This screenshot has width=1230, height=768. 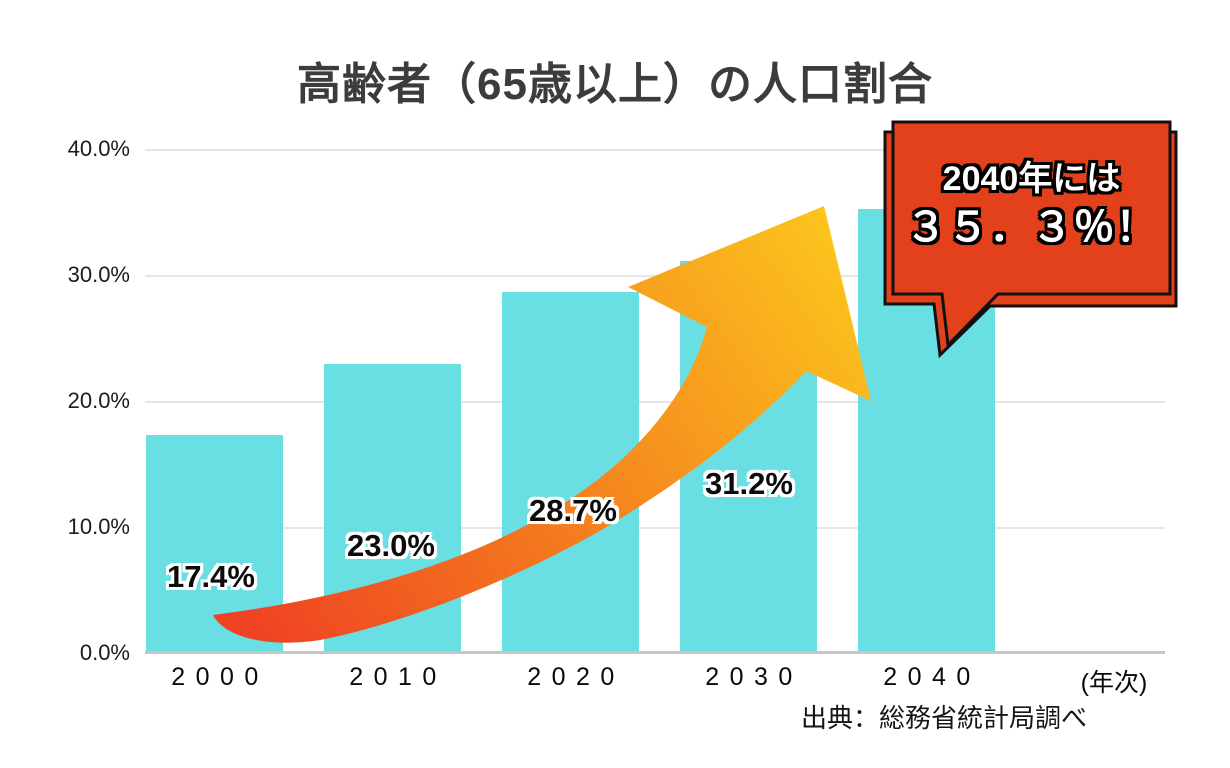 What do you see at coordinates (926, 431) in the screenshot?
I see `bar-2040` at bounding box center [926, 431].